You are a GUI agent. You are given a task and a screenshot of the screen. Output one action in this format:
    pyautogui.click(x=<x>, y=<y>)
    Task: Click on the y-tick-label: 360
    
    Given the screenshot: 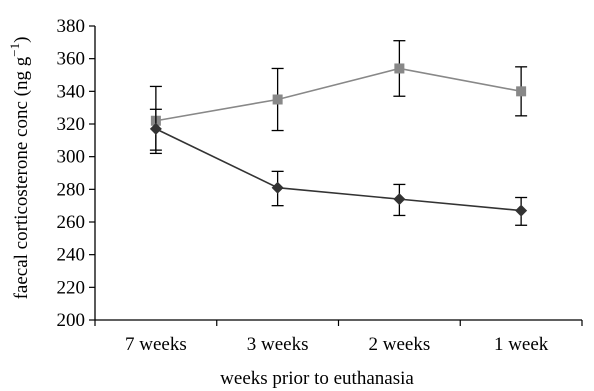 What is the action you would take?
    pyautogui.click(x=71, y=59)
    